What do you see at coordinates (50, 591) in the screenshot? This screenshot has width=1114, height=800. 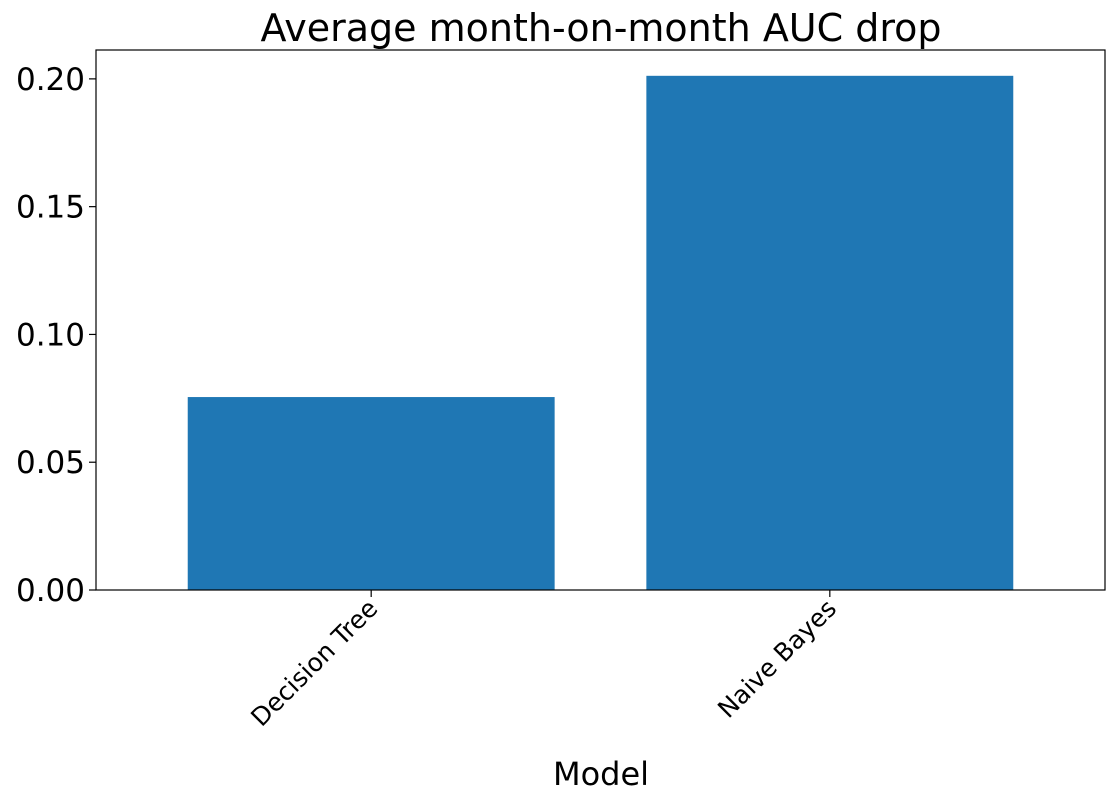 I see `y-tick-label: 0.00` at bounding box center [50, 591].